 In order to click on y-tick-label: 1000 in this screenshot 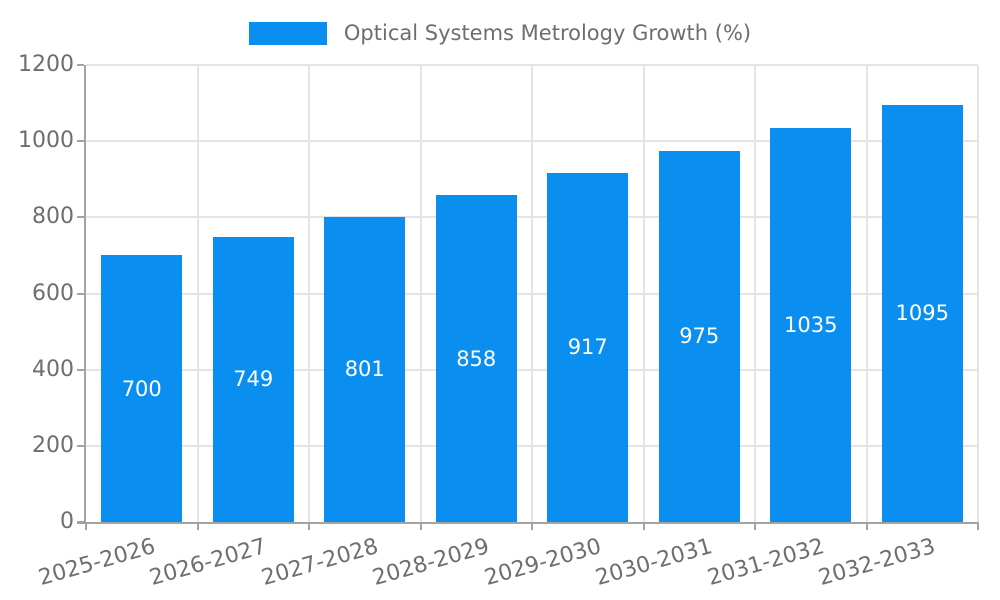, I will do `click(46, 141)`.